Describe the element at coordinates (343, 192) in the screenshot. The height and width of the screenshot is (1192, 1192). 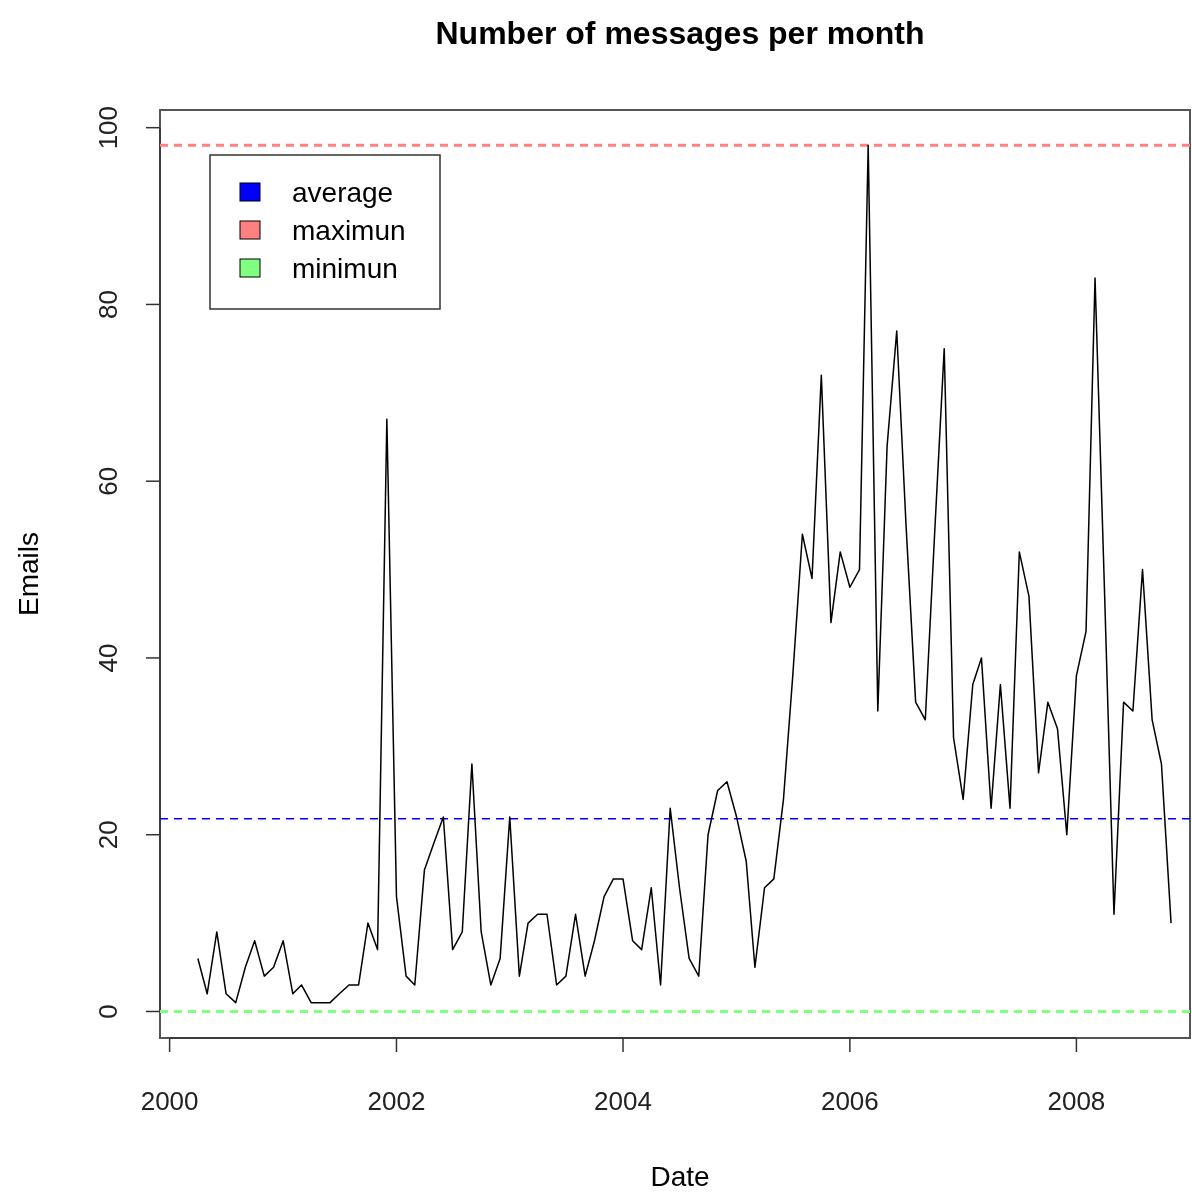
I see `legend-label: average` at that location.